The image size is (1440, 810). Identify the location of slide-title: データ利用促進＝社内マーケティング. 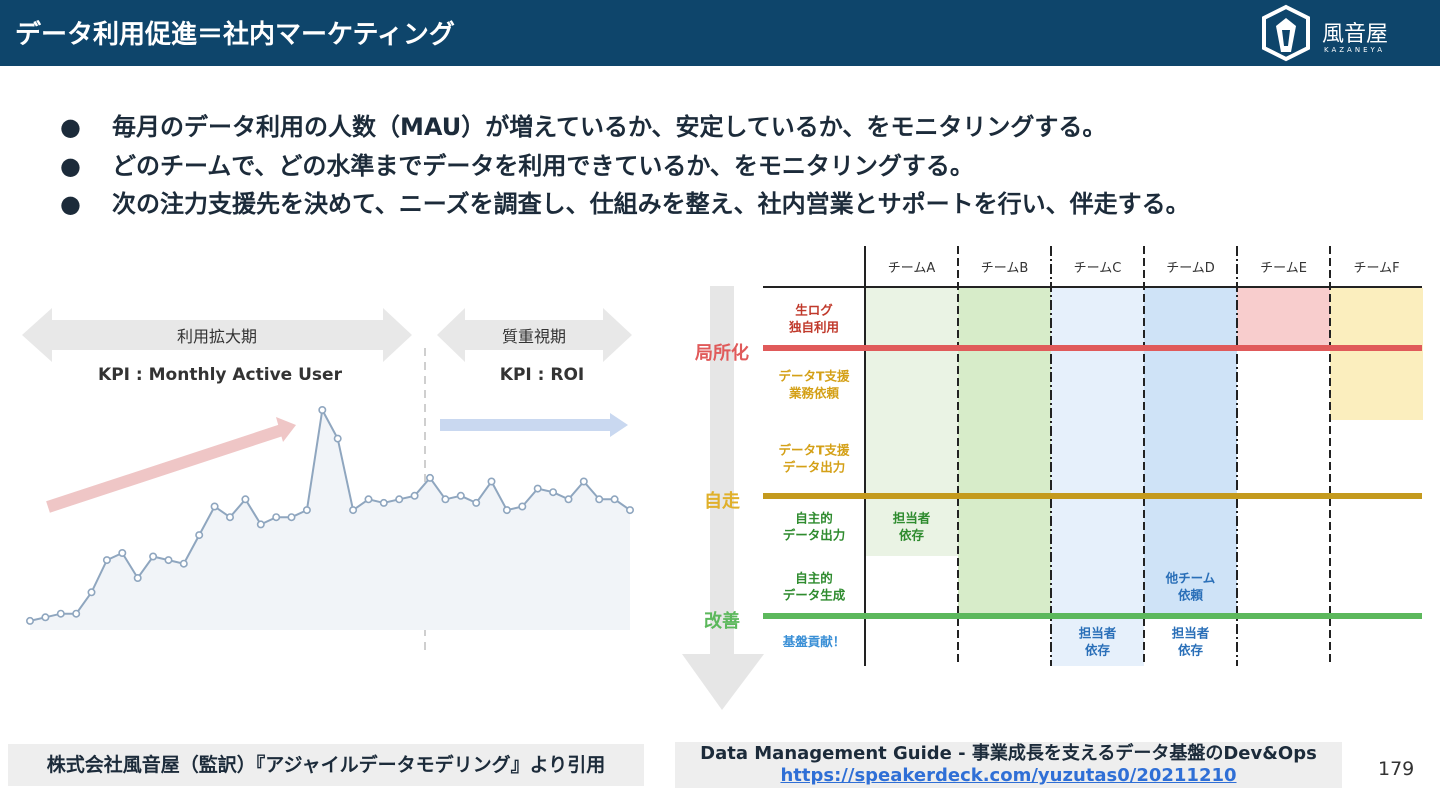
(235, 35).